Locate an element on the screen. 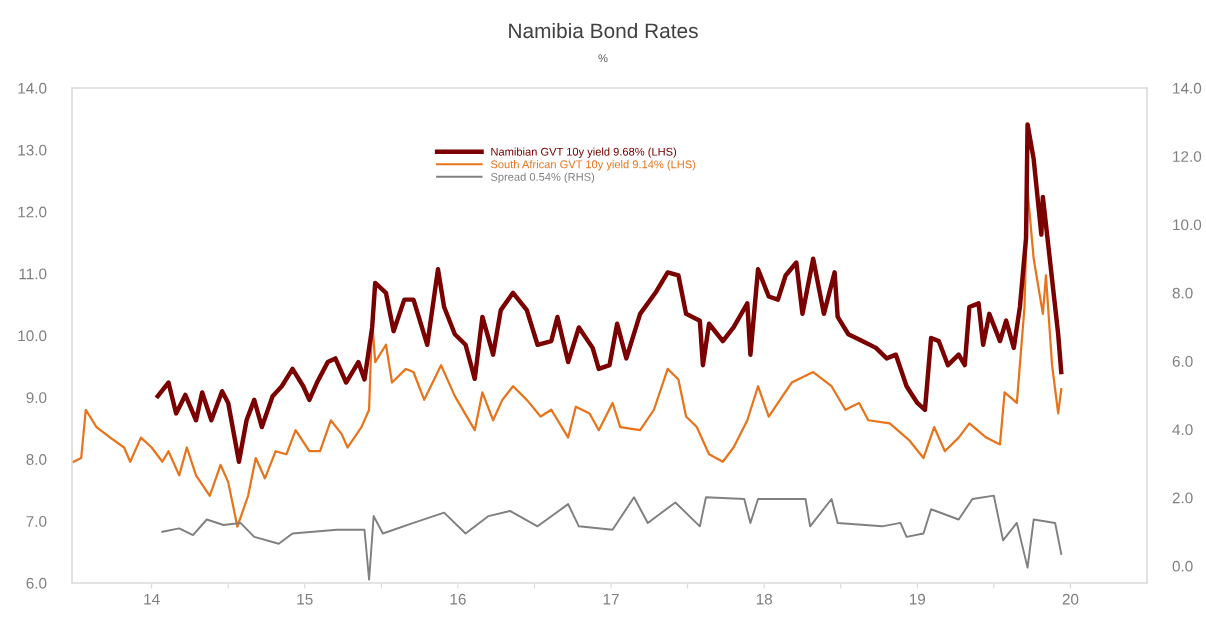 The height and width of the screenshot is (635, 1206). legend-label: Spread 0.54% (RHS) is located at coordinates (542, 178).